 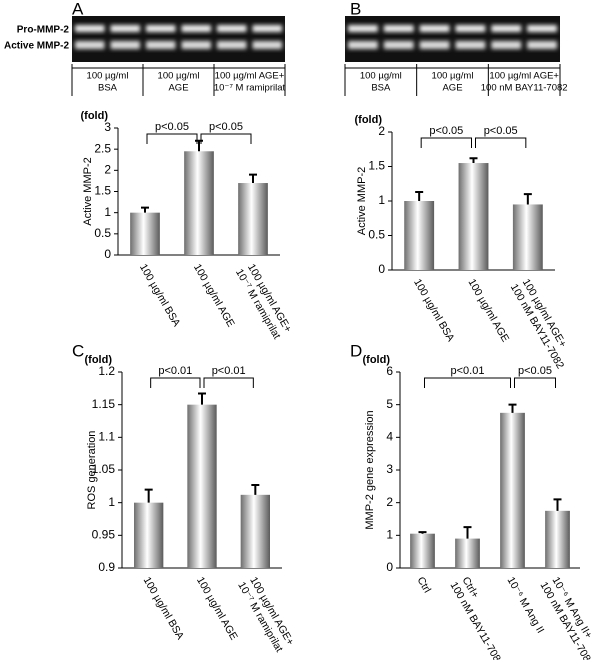 I want to click on y-tick-label: 0.95, so click(x=104, y=535).